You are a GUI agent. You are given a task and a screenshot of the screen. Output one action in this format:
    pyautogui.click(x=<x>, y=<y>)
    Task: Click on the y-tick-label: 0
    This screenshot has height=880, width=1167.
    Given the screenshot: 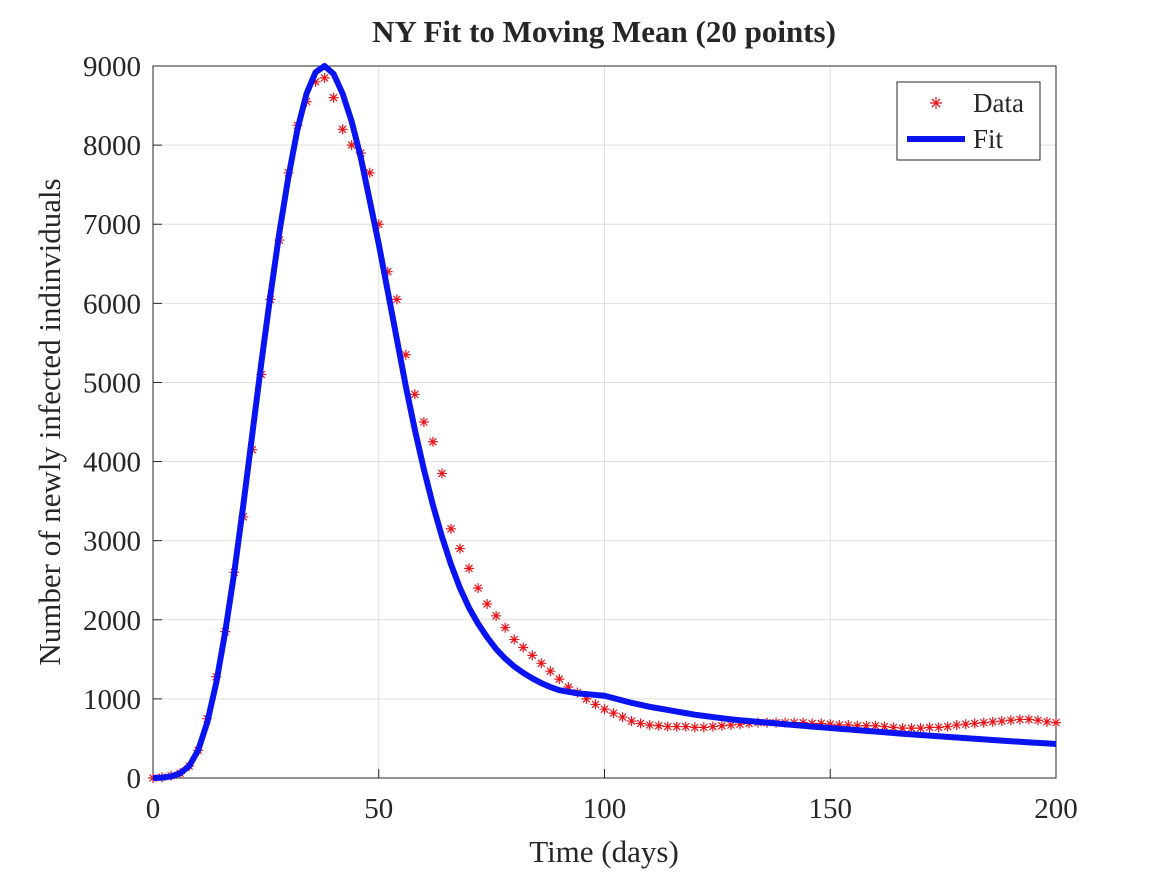 What is the action you would take?
    pyautogui.click(x=134, y=779)
    